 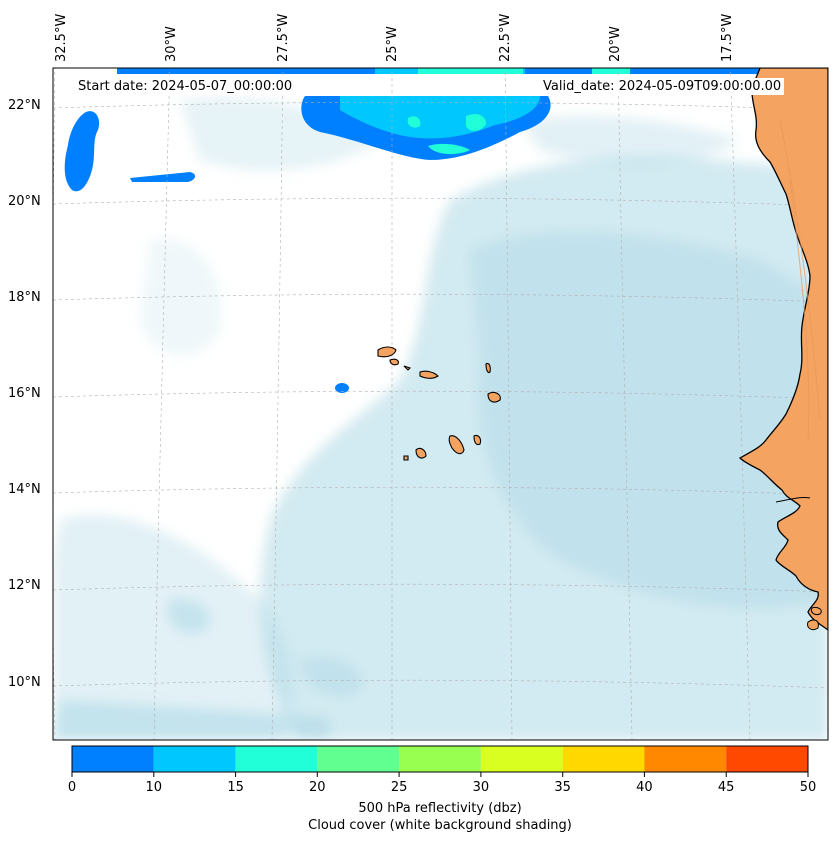 I want to click on land-contours, so click(x=800, y=280).